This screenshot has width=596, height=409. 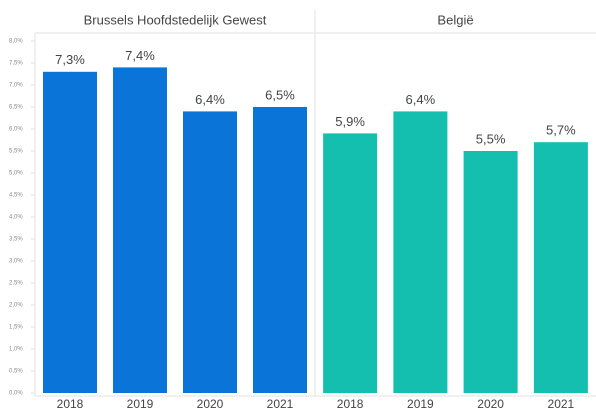 I want to click on value-label: 5,5%, so click(x=491, y=138).